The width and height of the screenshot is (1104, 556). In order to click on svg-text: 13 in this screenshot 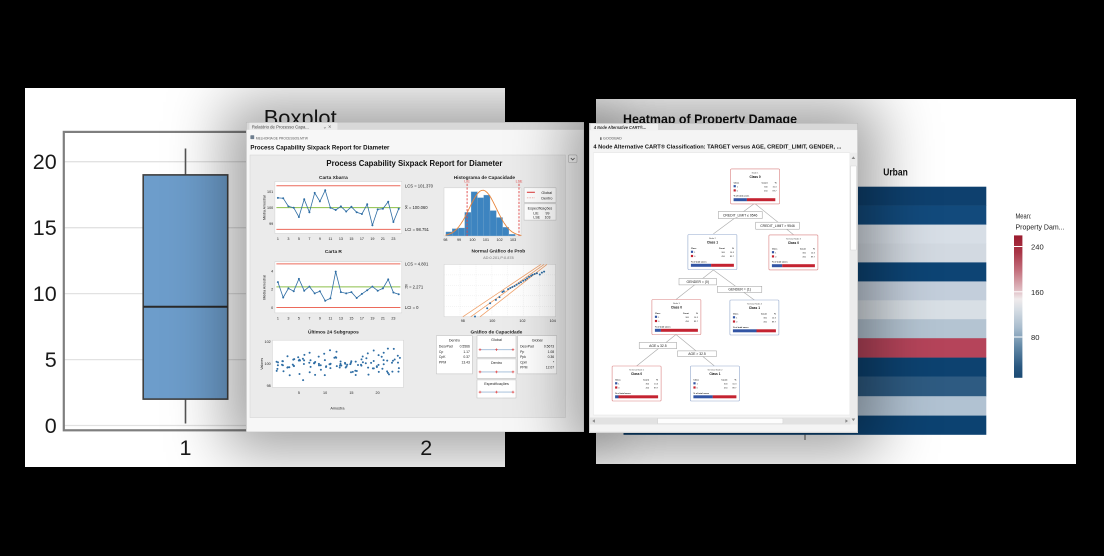, I will do `click(340, 318)`.